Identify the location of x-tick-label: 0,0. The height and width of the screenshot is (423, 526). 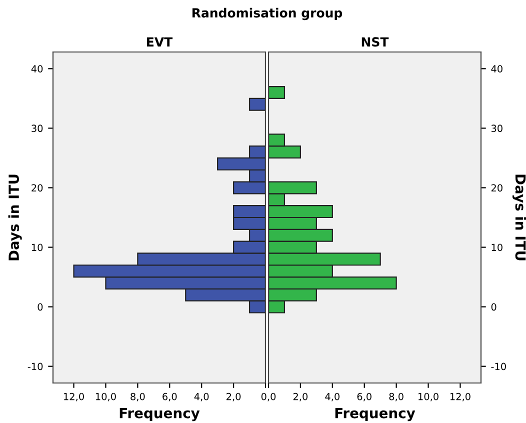
(268, 397).